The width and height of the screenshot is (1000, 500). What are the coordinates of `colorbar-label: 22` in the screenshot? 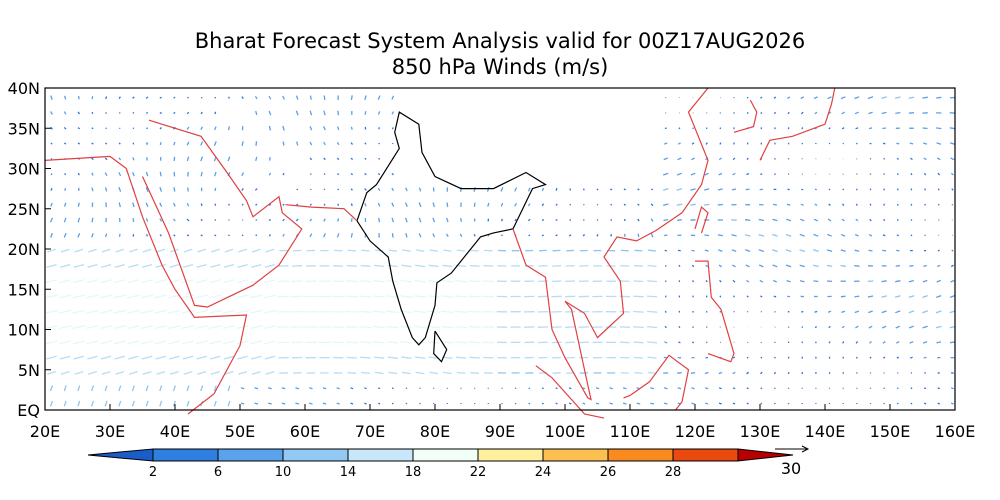 It's located at (478, 472).